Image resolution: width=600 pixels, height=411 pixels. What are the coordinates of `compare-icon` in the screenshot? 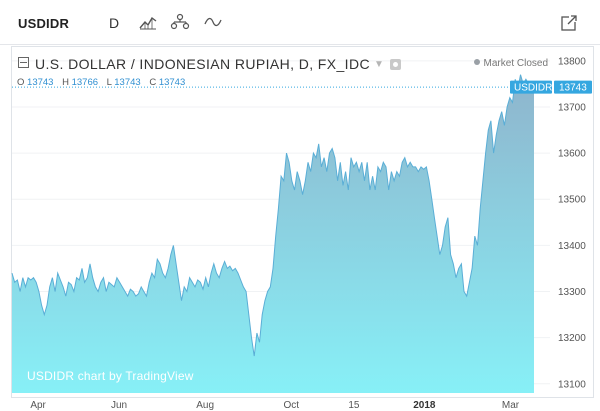 It's located at (180, 22).